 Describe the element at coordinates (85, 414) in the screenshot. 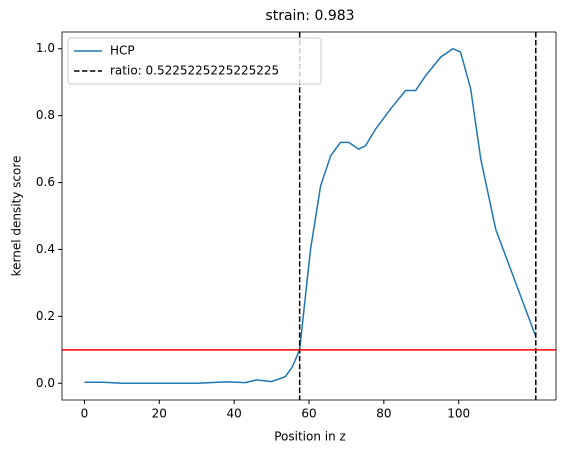

I see `x-tick-label: 0` at that location.